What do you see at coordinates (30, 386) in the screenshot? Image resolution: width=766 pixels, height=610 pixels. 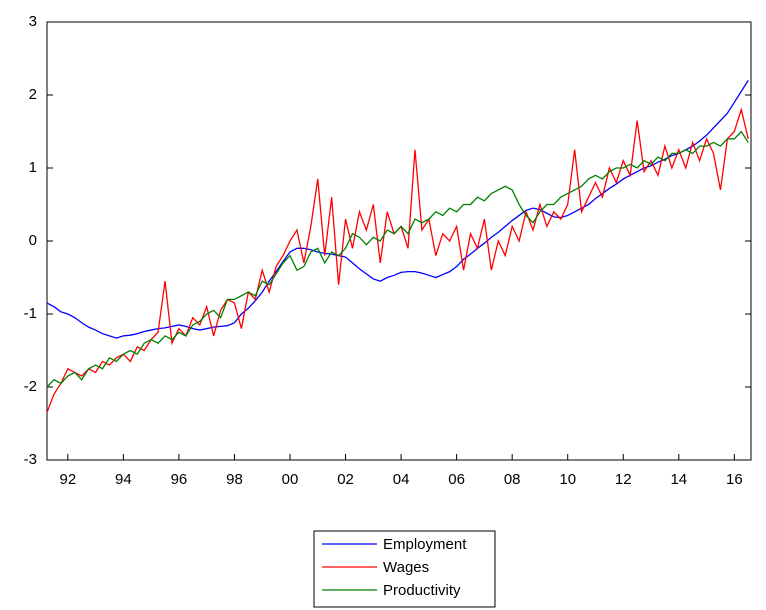 I see `y-tick-label: -2` at bounding box center [30, 386].